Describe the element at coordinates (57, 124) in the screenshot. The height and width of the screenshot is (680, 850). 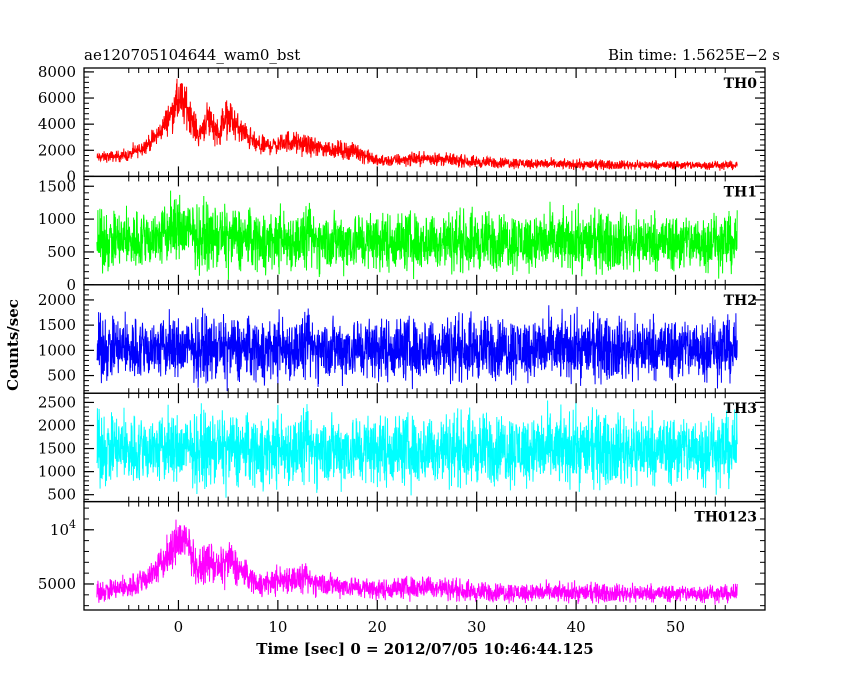
I see `y-tick-label: 4000` at that location.